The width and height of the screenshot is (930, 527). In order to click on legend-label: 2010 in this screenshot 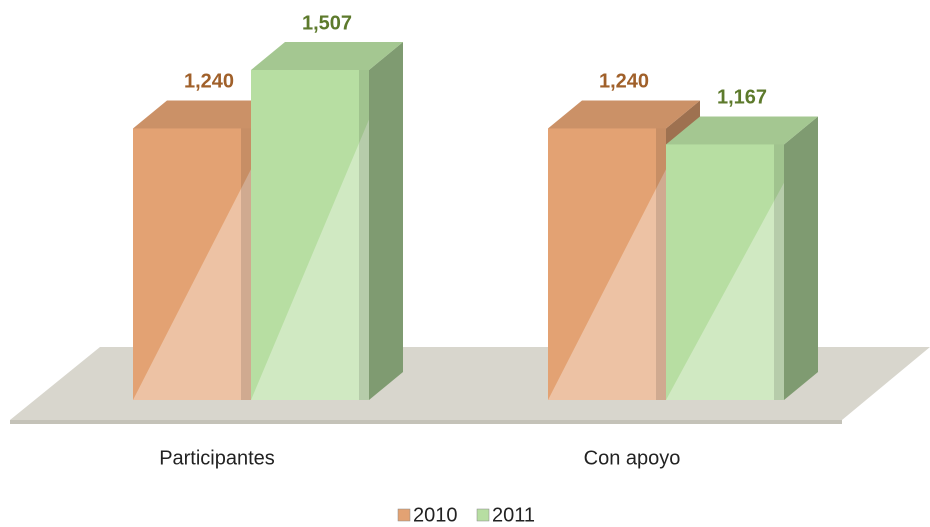, I will do `click(435, 515)`.